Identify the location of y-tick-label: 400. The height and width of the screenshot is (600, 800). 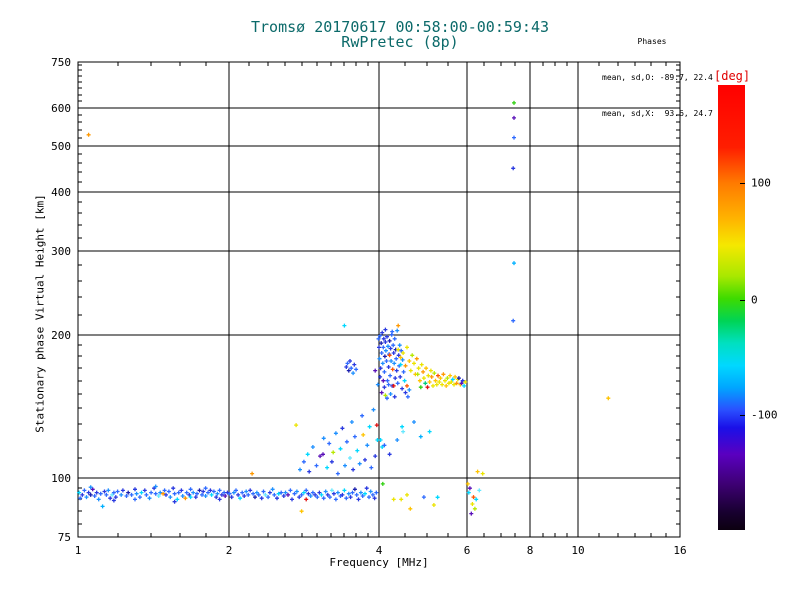
(61, 192).